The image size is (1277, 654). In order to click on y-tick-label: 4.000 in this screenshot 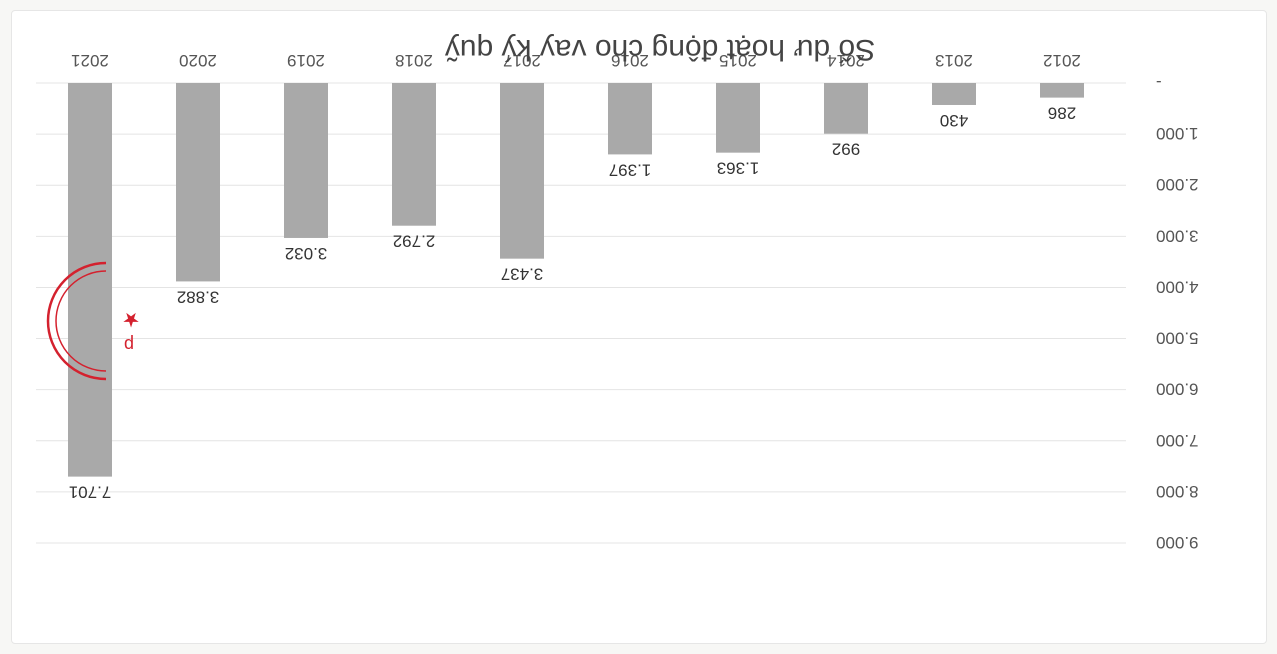, I will do `click(1177, 286)`.